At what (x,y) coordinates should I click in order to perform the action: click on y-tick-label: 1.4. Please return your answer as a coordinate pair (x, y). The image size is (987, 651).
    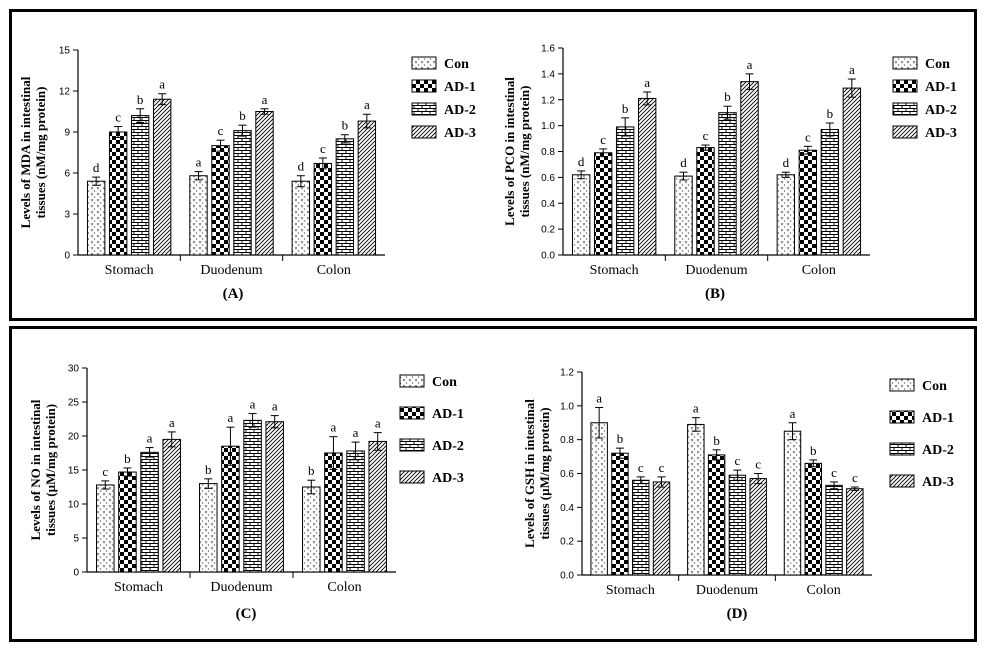
    Looking at the image, I should click on (548, 74).